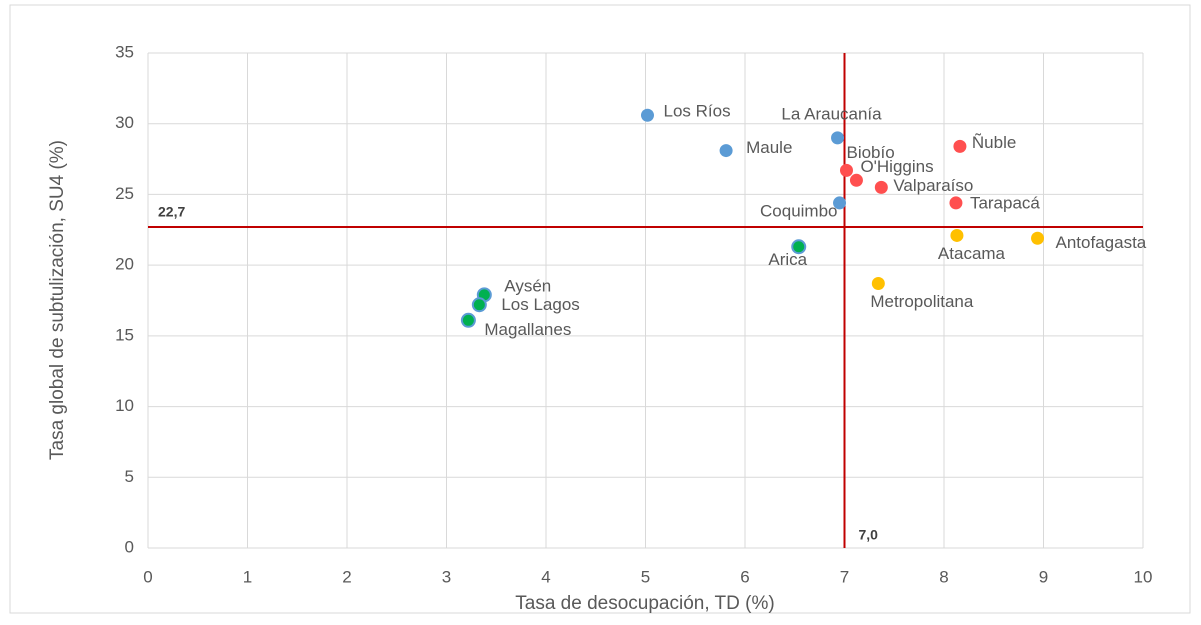  Describe the element at coordinates (1005, 202) in the screenshot. I see `point-label: Tarapacá` at that location.